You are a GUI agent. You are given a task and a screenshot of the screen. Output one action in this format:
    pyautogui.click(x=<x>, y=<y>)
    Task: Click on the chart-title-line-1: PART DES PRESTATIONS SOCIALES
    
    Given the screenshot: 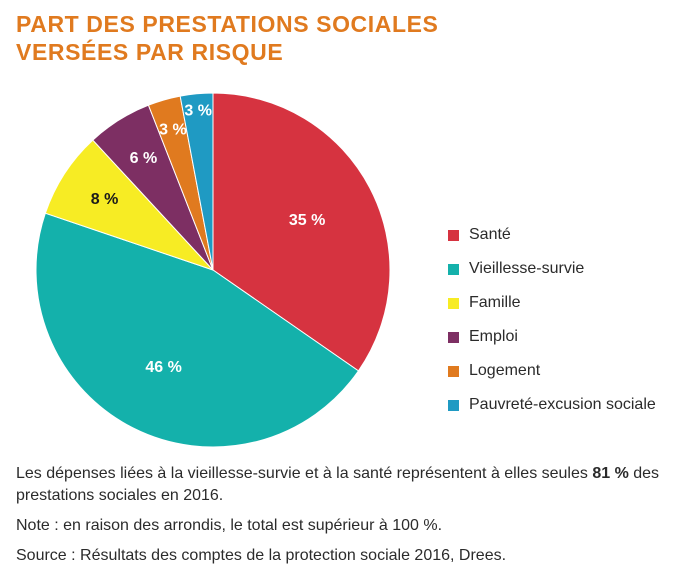 What is the action you would take?
    pyautogui.click(x=227, y=24)
    